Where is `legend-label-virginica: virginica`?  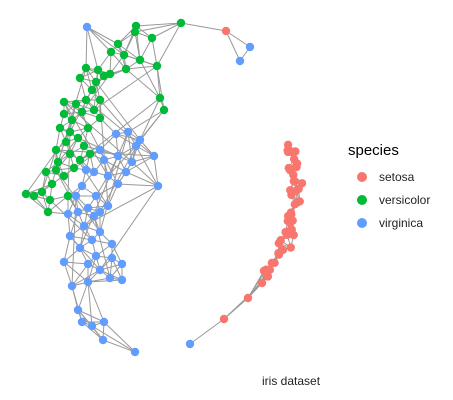 legend-label-virginica: virginica is located at coordinates (401, 222).